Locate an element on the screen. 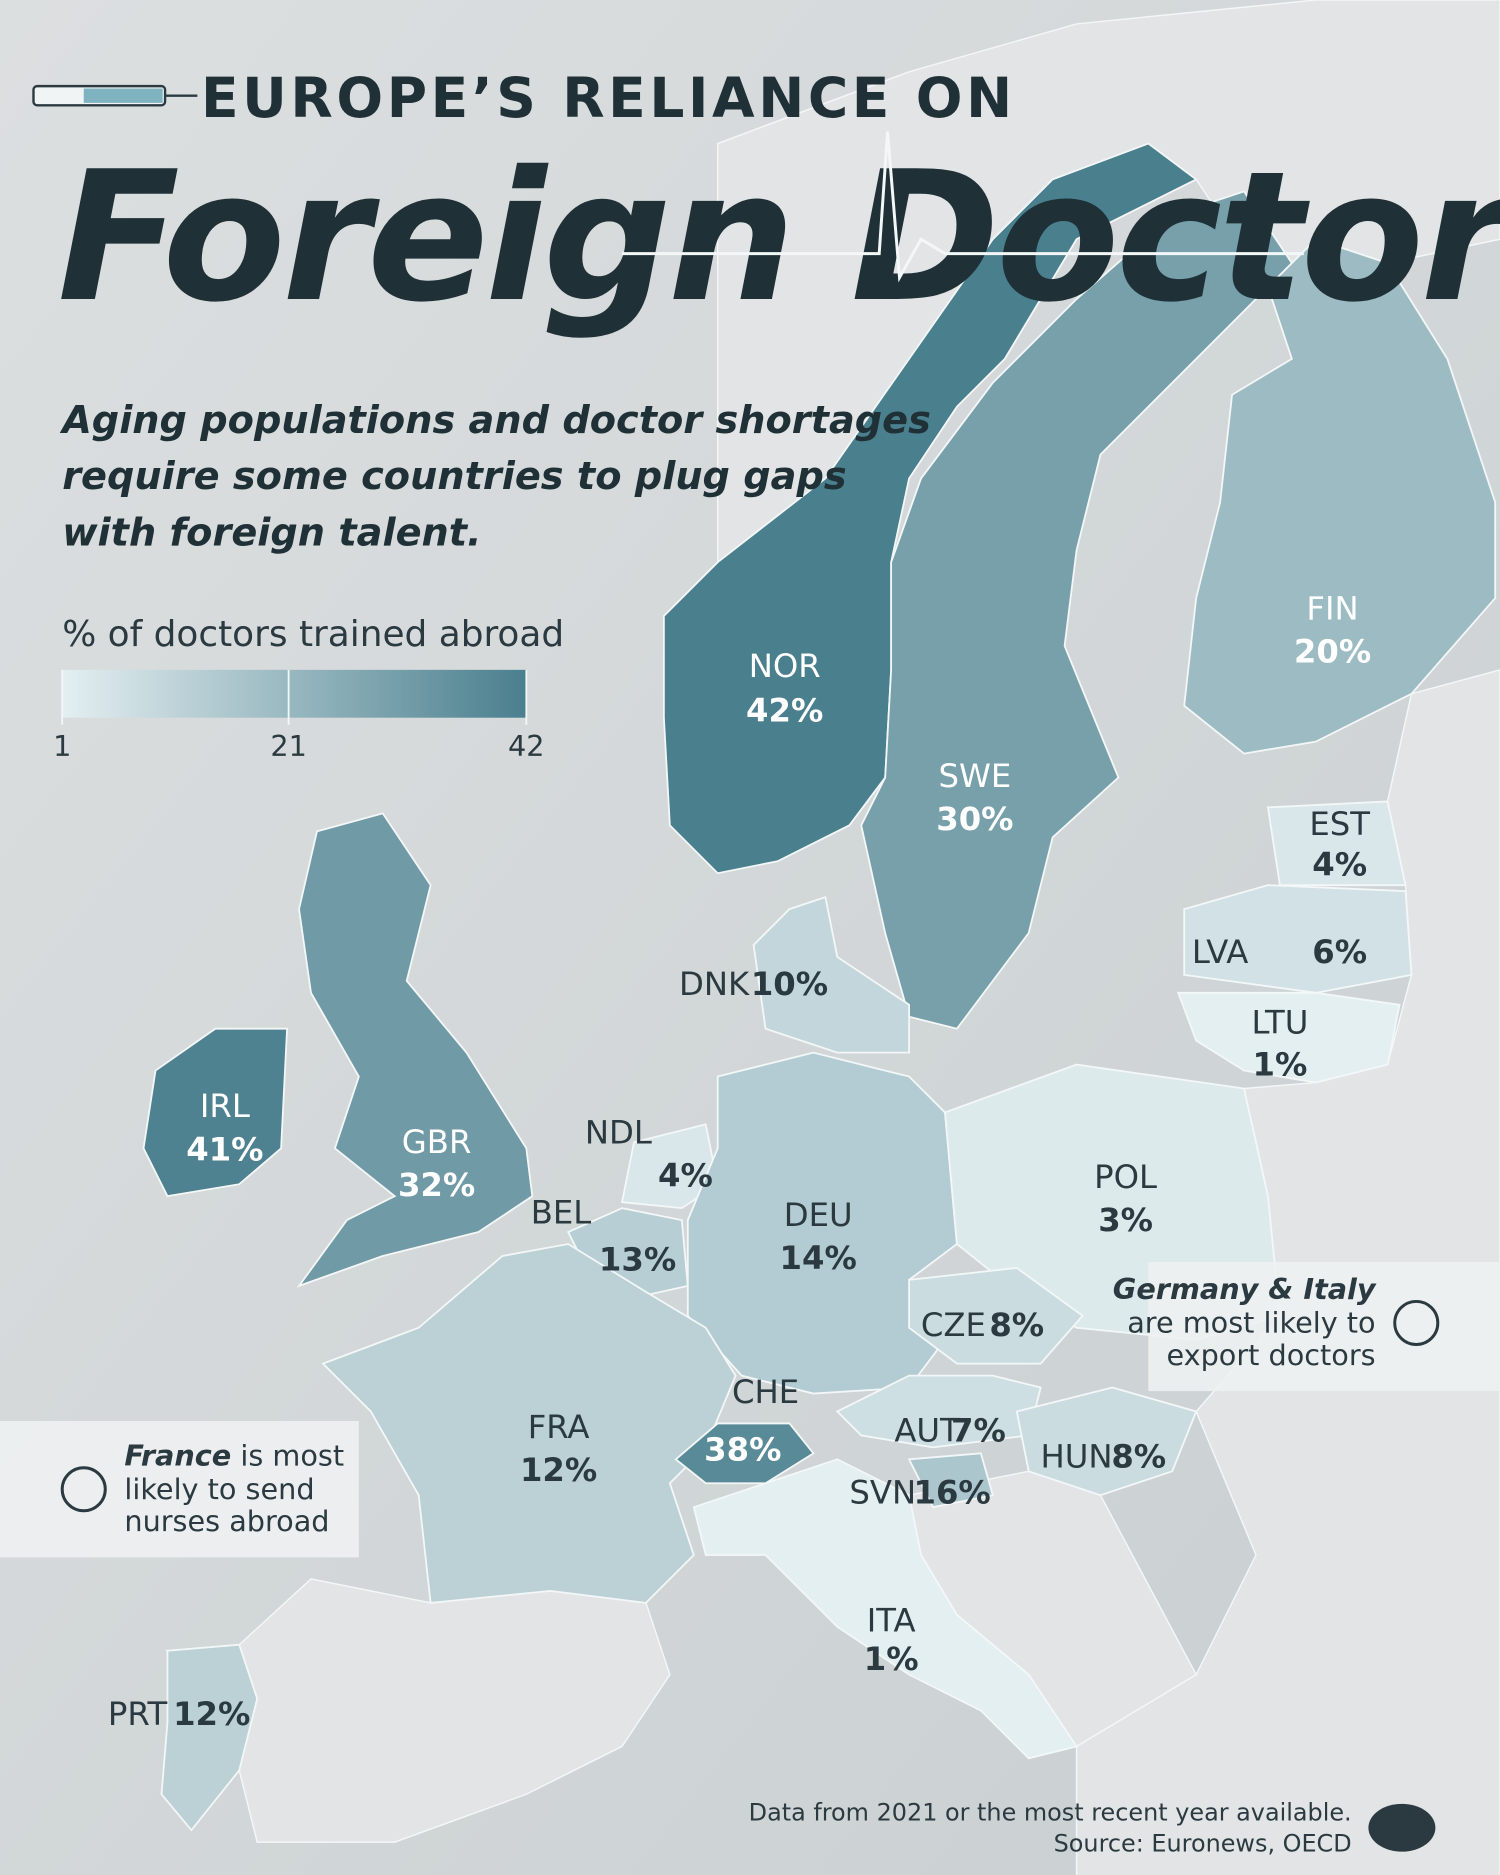 This screenshot has height=1875, width=1500. subtitle-line: Aging populations and doctor shortages is located at coordinates (495, 420).